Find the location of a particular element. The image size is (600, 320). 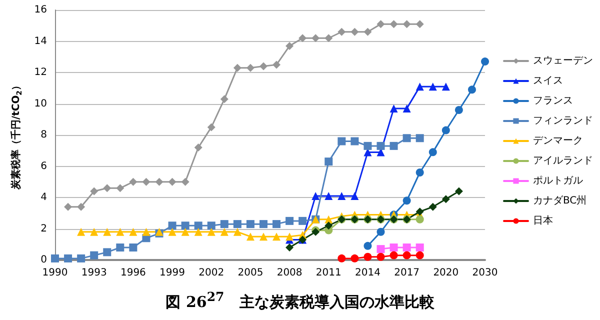

legend-label: スウェーデン is located at coordinates (563, 61).